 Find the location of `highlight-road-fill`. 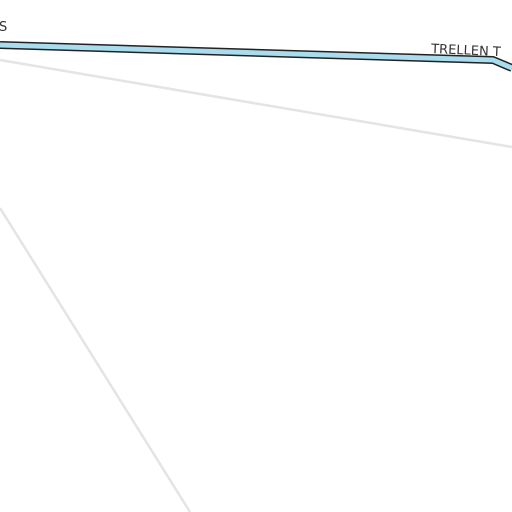

highlight-road-fill is located at coordinates (256, 56).